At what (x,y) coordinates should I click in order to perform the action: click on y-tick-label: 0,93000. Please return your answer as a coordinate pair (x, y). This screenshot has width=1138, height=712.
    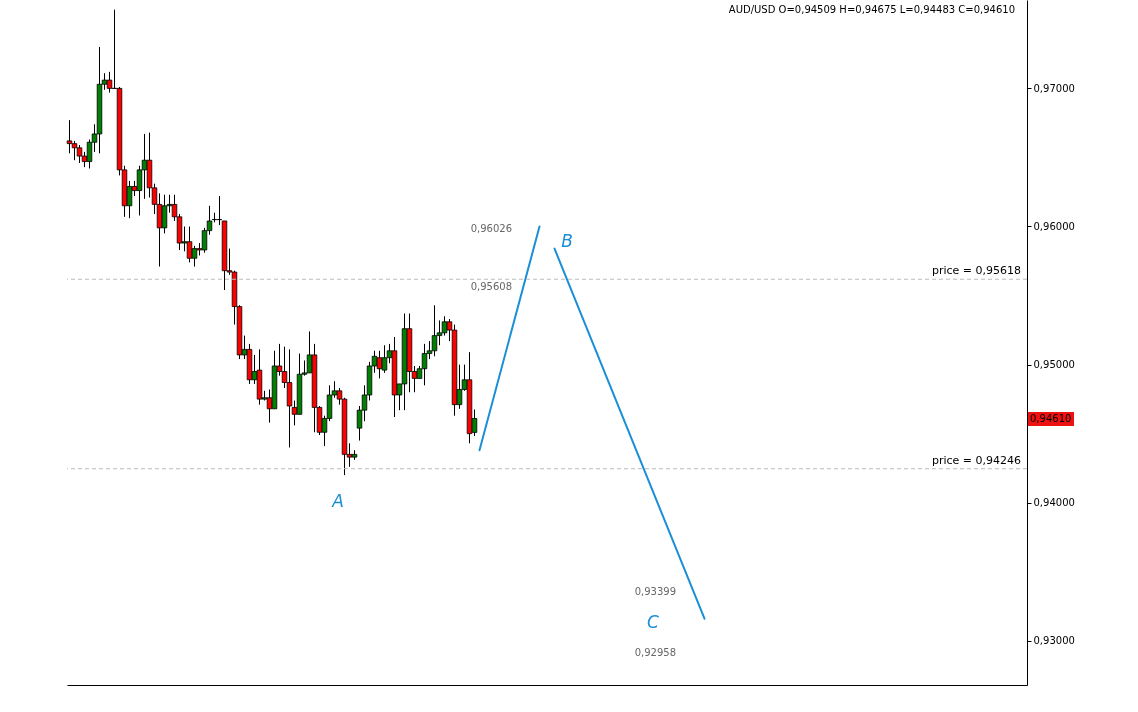
    Looking at the image, I should click on (1054, 641).